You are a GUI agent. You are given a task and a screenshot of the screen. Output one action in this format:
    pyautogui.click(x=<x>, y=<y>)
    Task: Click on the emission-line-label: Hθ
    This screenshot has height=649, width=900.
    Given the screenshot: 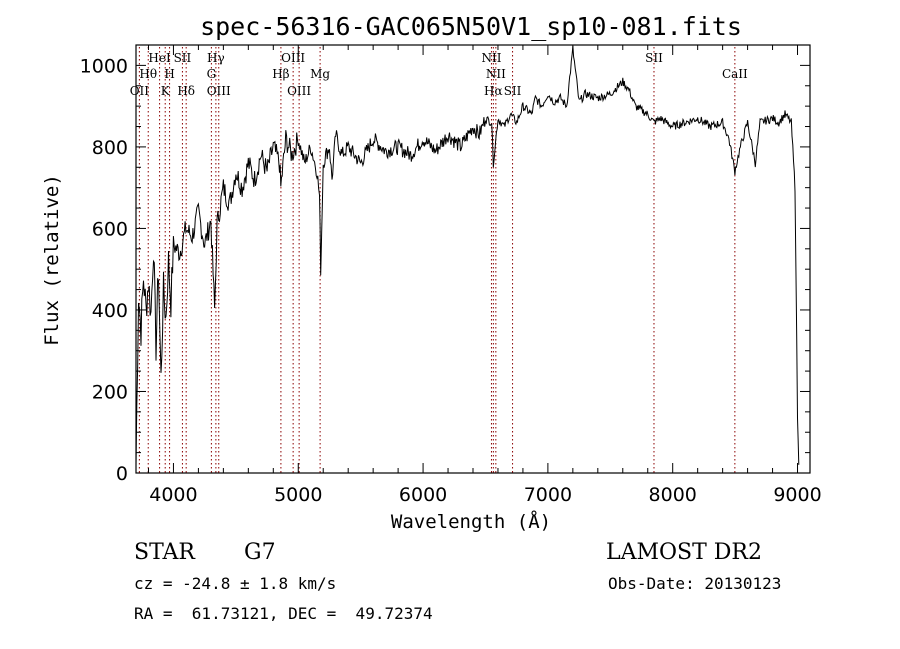 What is the action you would take?
    pyautogui.click(x=148, y=74)
    